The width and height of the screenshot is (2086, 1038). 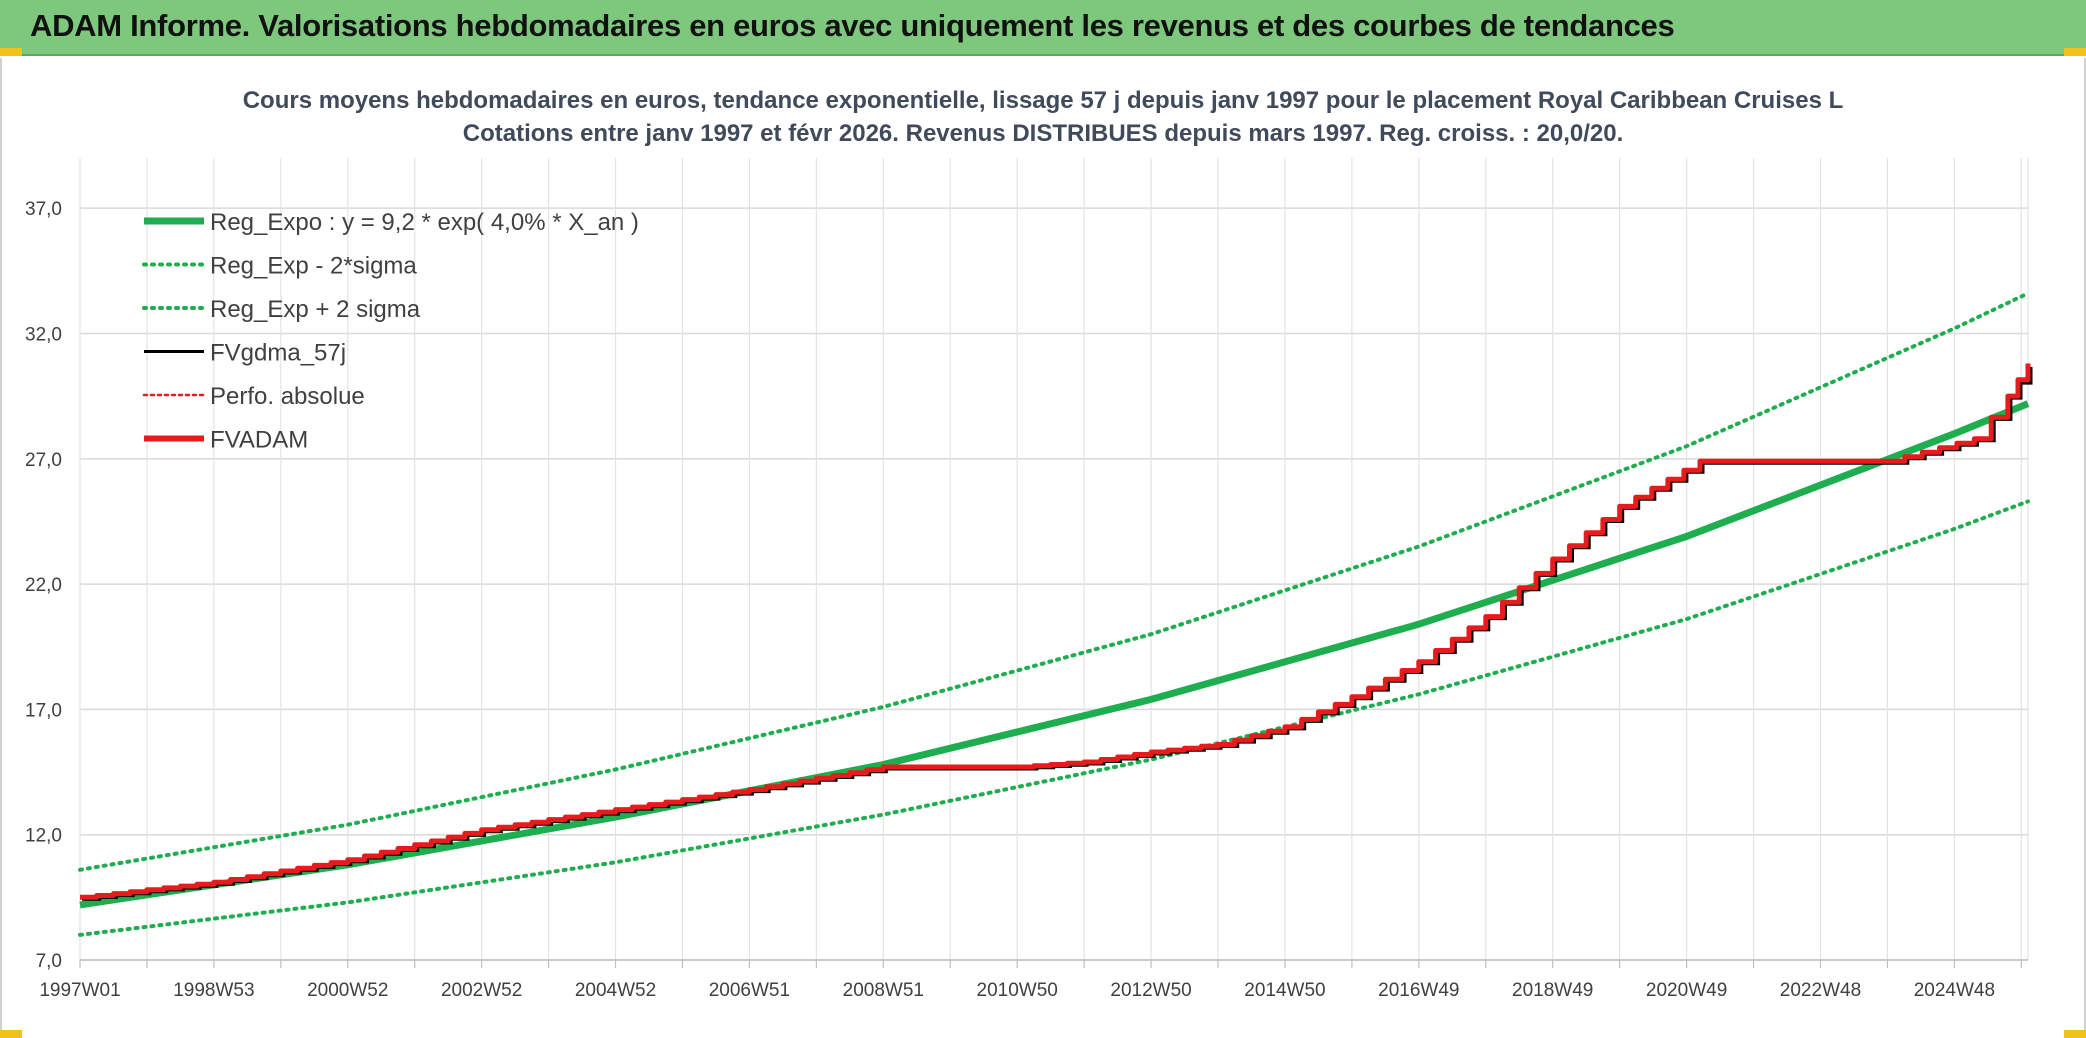 What do you see at coordinates (313, 266) in the screenshot?
I see `legend-label: Reg_Exp - 2*sigma` at bounding box center [313, 266].